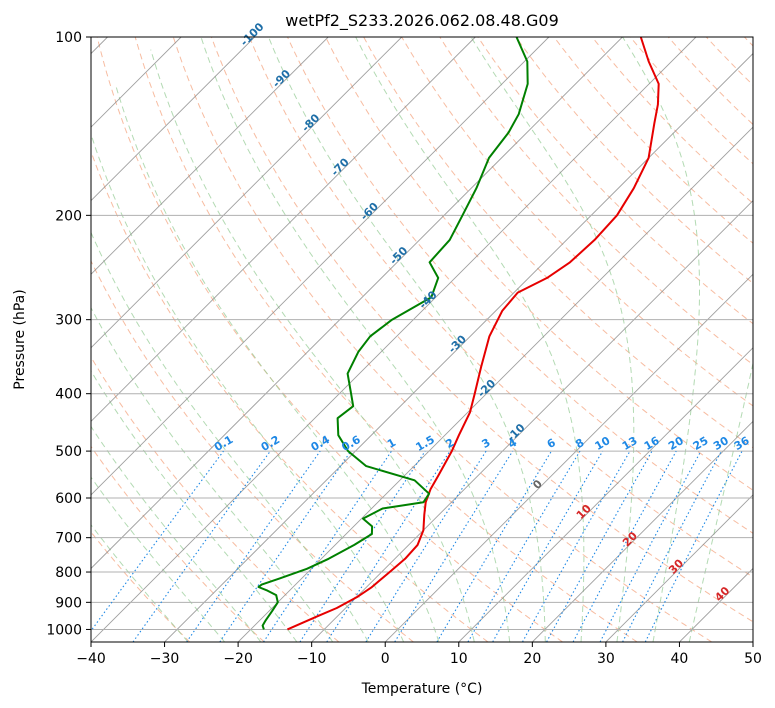 The height and width of the screenshot is (708, 775). What do you see at coordinates (532, 659) in the screenshot?
I see `x-tick-label: 20` at bounding box center [532, 659].